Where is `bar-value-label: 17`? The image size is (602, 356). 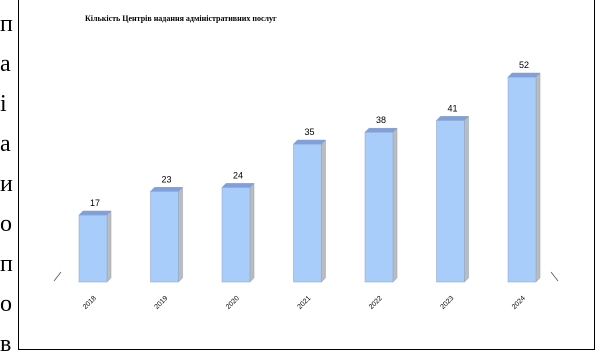
bar-value-label: 17 is located at coordinates (95, 203).